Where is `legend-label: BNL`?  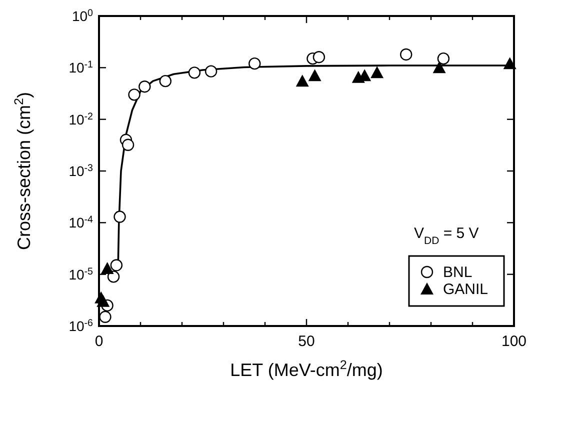
legend-label: BNL is located at coordinates (457, 272).